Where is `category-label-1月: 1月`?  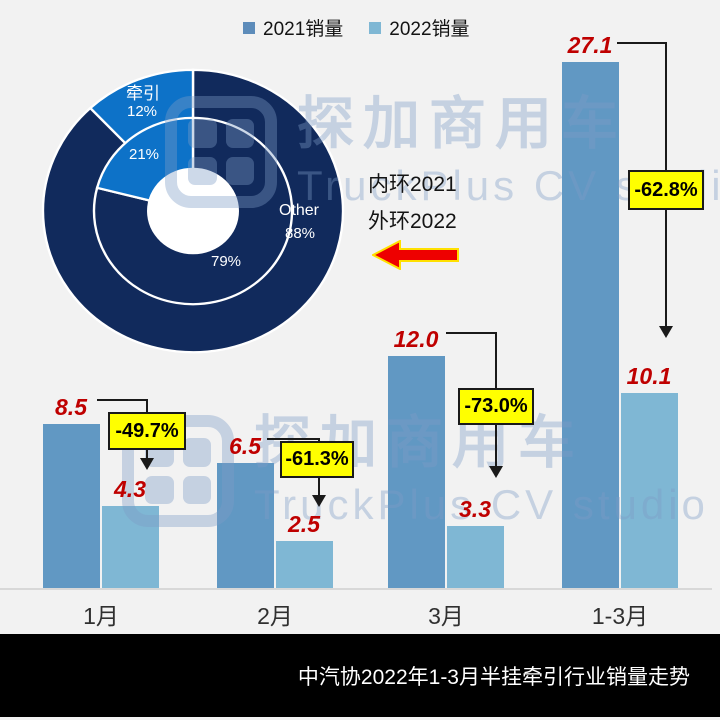
category-label-1月: 1月 is located at coordinates (101, 616).